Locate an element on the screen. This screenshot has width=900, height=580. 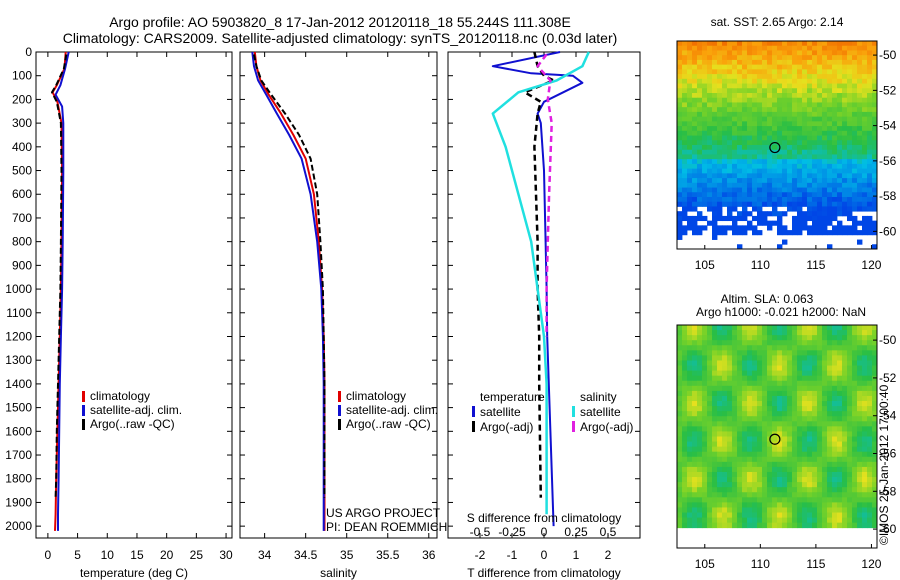
map-x-tick-label: 120 is located at coordinates (871, 564).